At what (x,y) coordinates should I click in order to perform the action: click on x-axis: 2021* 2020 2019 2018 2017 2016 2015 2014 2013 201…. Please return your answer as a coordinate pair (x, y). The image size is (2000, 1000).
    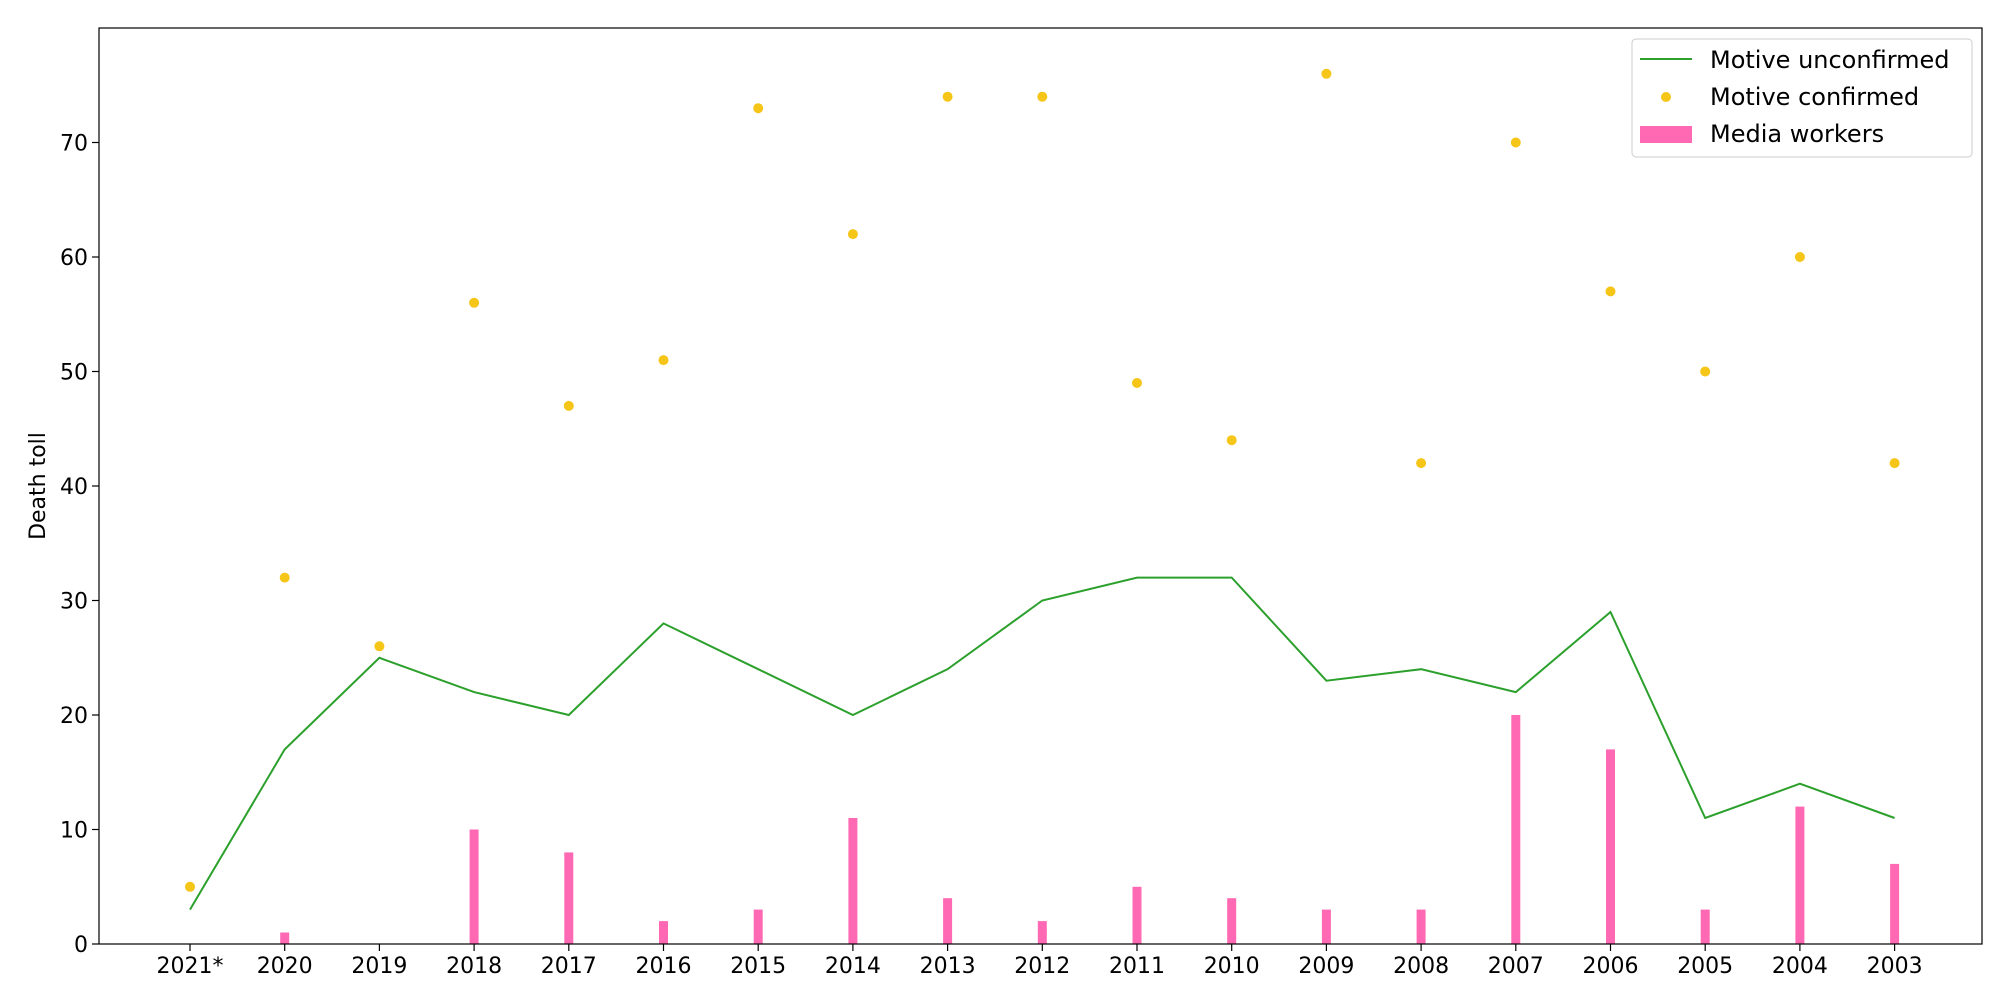
    Looking at the image, I should click on (1040, 961).